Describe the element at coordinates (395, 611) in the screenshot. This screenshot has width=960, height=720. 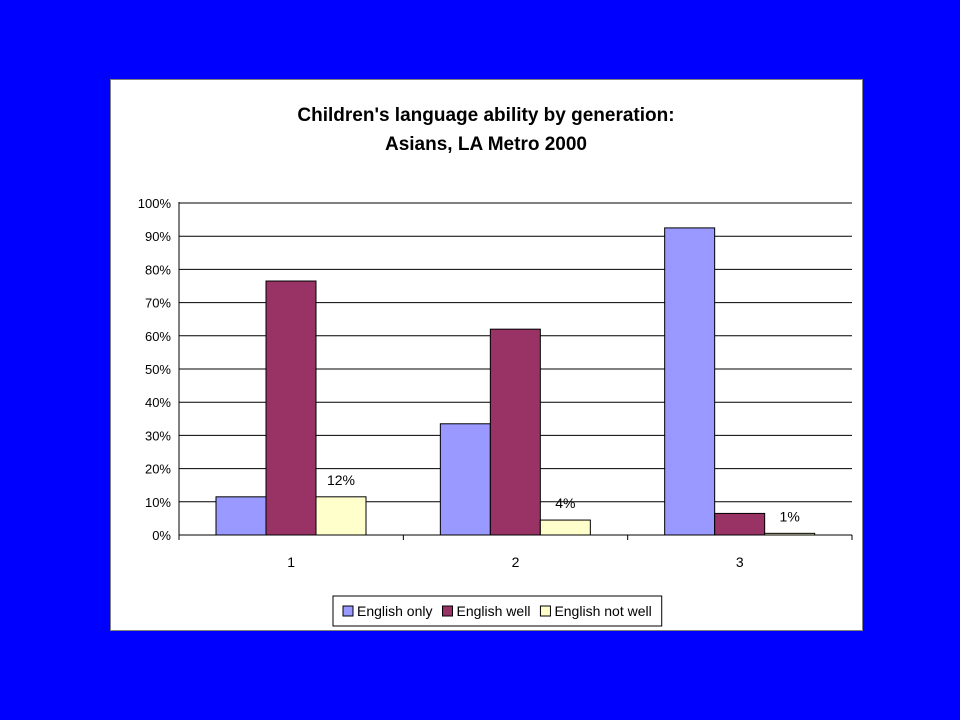
I see `legend-entry-label: English only` at that location.